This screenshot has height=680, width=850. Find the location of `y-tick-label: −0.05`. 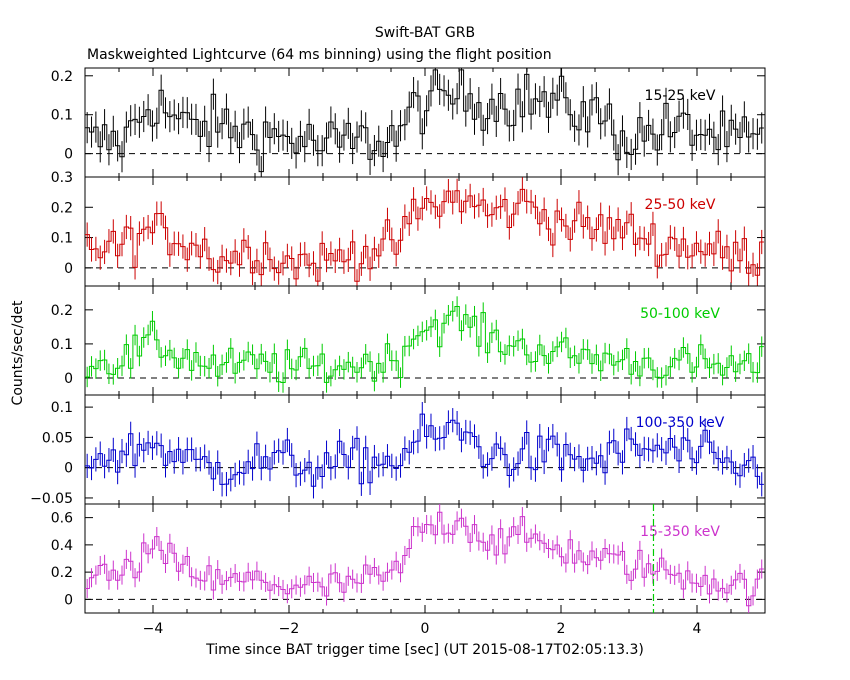

y-tick-label: −0.05 is located at coordinates (51, 499).